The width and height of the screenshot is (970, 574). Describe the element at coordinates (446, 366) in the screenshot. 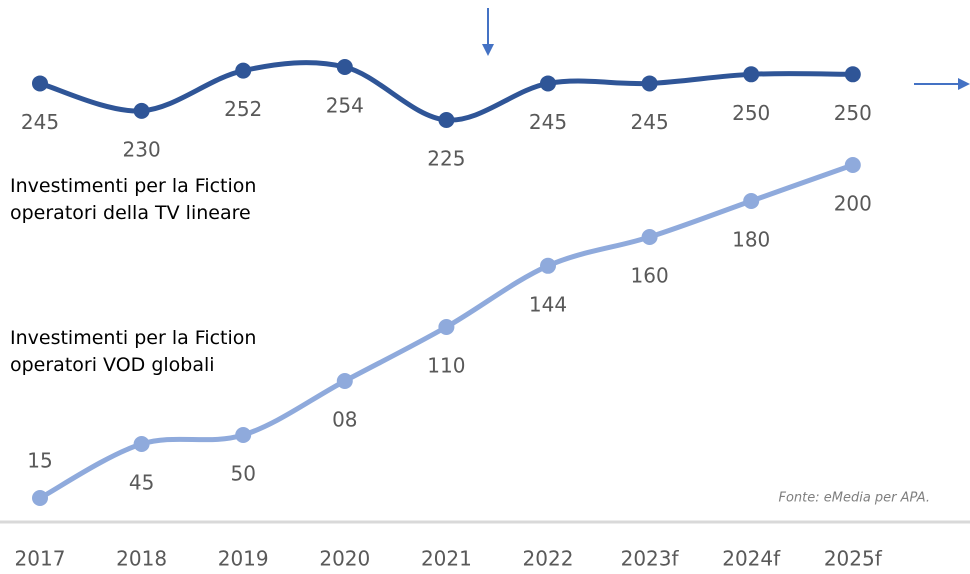

I see `data-label: 110` at that location.